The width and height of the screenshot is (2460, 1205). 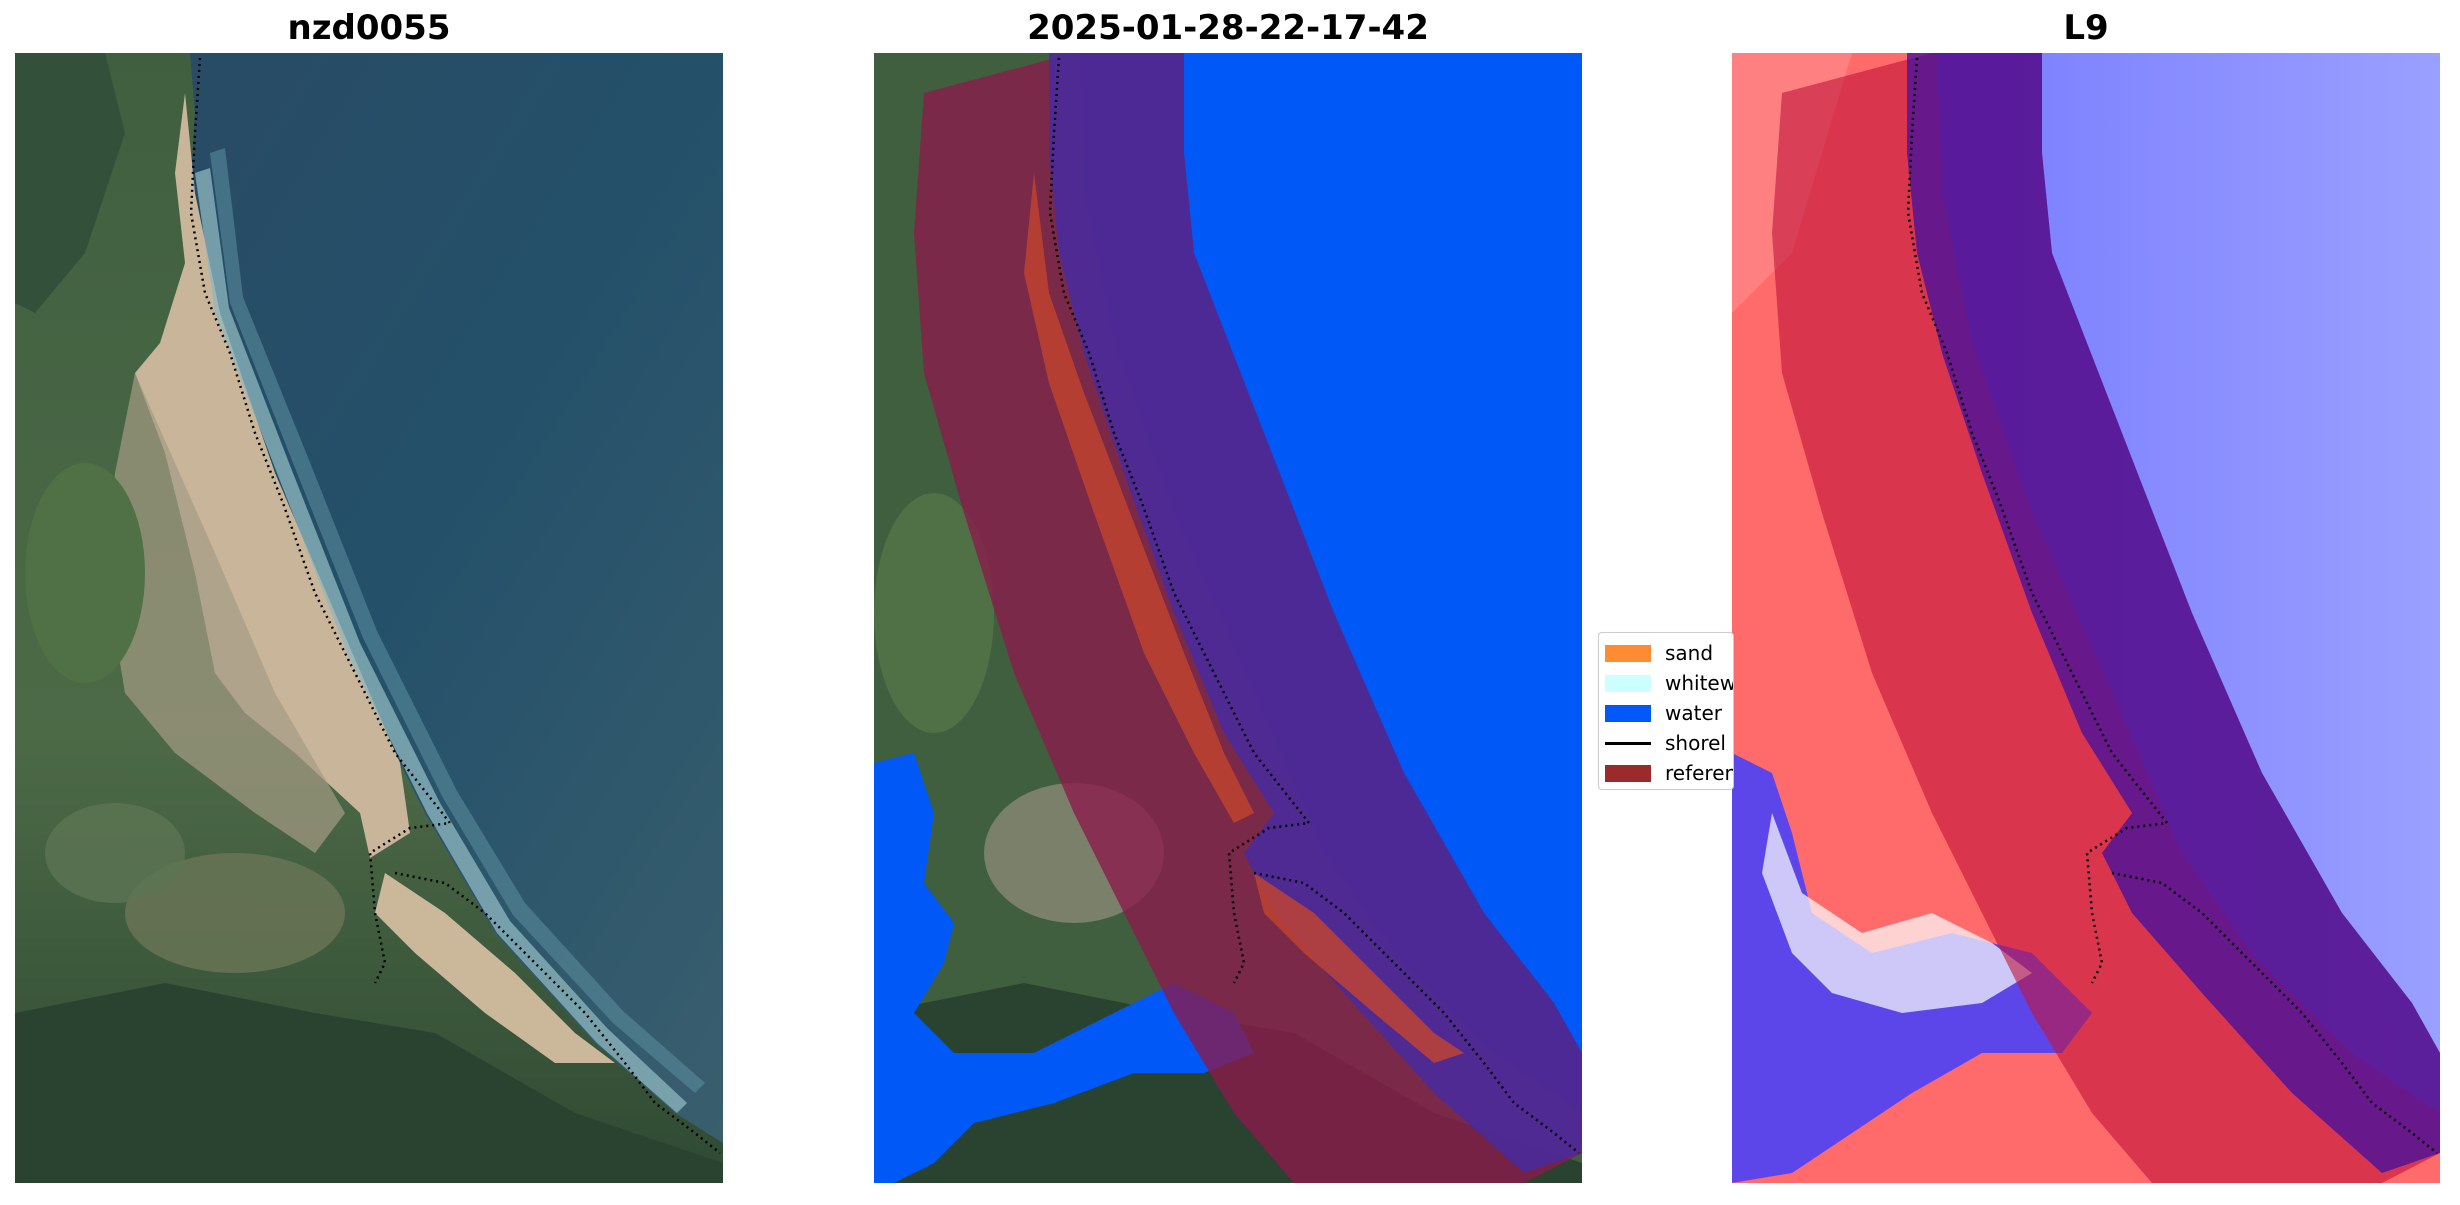 What do you see at coordinates (1695, 743) in the screenshot?
I see `legend-label: shorel` at bounding box center [1695, 743].